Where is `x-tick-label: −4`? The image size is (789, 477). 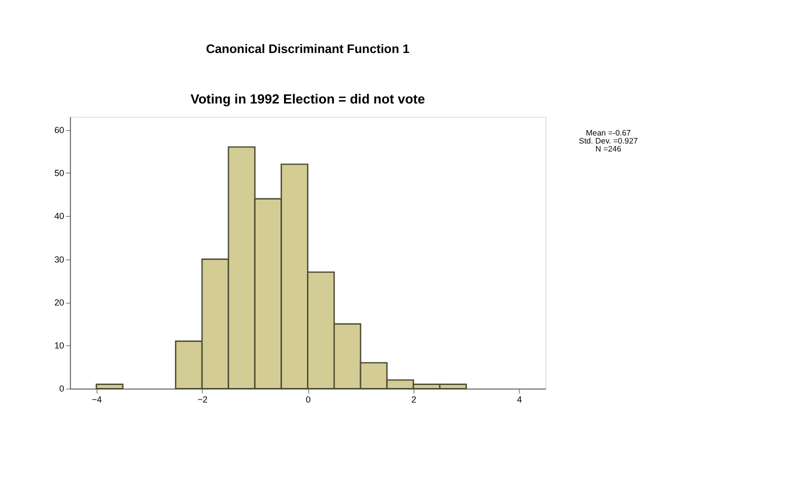
x-tick-label: −4 is located at coordinates (97, 399).